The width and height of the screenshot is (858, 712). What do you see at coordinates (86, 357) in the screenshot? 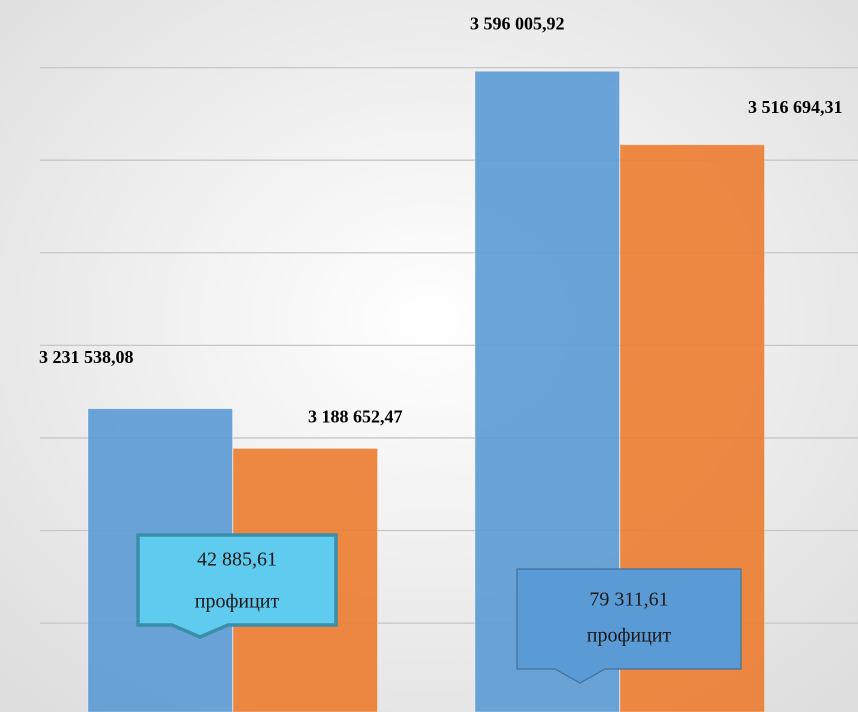
I see `data-label: 3 231 538,08` at bounding box center [86, 357].